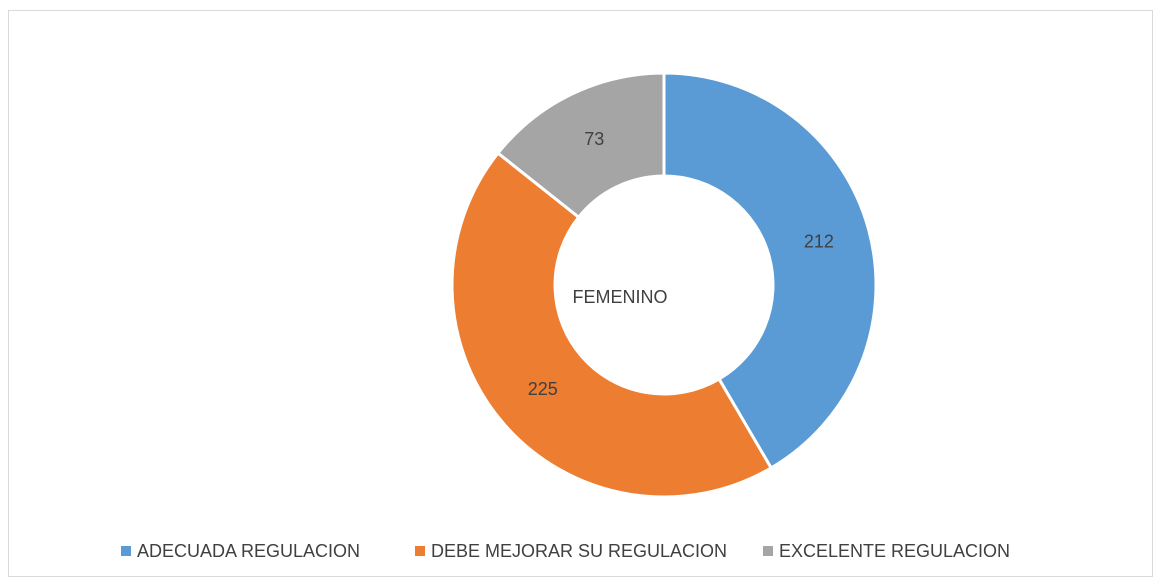 The width and height of the screenshot is (1161, 583). What do you see at coordinates (819, 242) in the screenshot?
I see `data-label: 212` at bounding box center [819, 242].